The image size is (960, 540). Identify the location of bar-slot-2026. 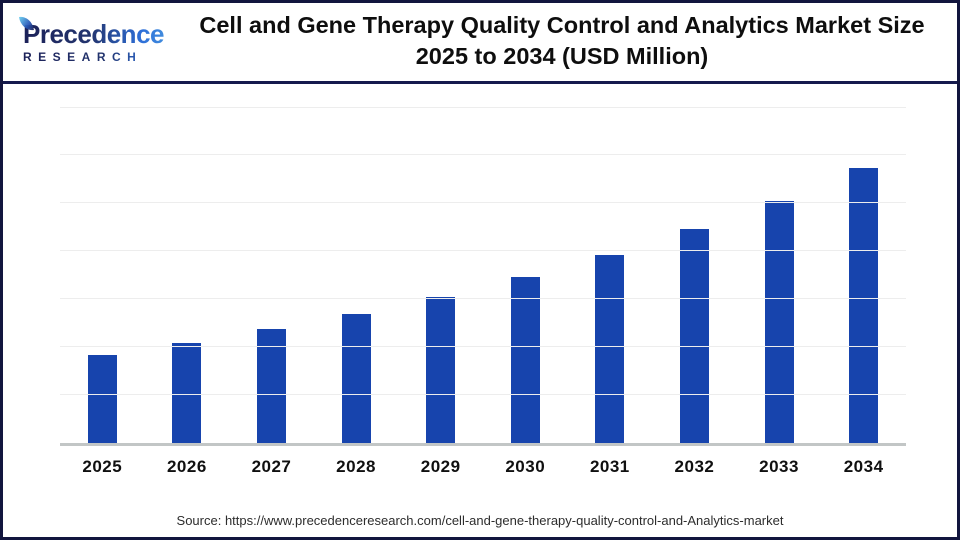
(187, 275).